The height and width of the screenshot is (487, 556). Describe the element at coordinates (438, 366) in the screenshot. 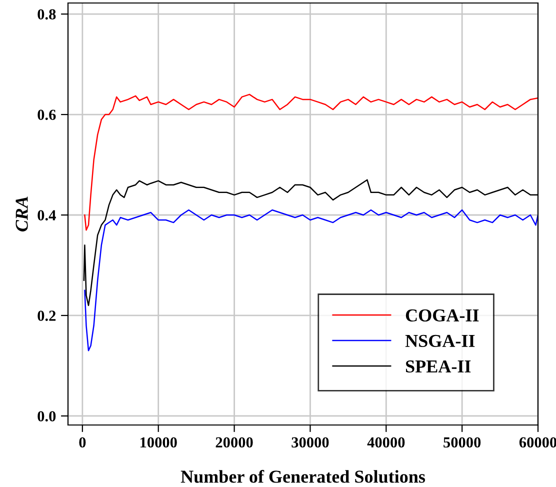

I see `legend-label: SPEA-II` at that location.